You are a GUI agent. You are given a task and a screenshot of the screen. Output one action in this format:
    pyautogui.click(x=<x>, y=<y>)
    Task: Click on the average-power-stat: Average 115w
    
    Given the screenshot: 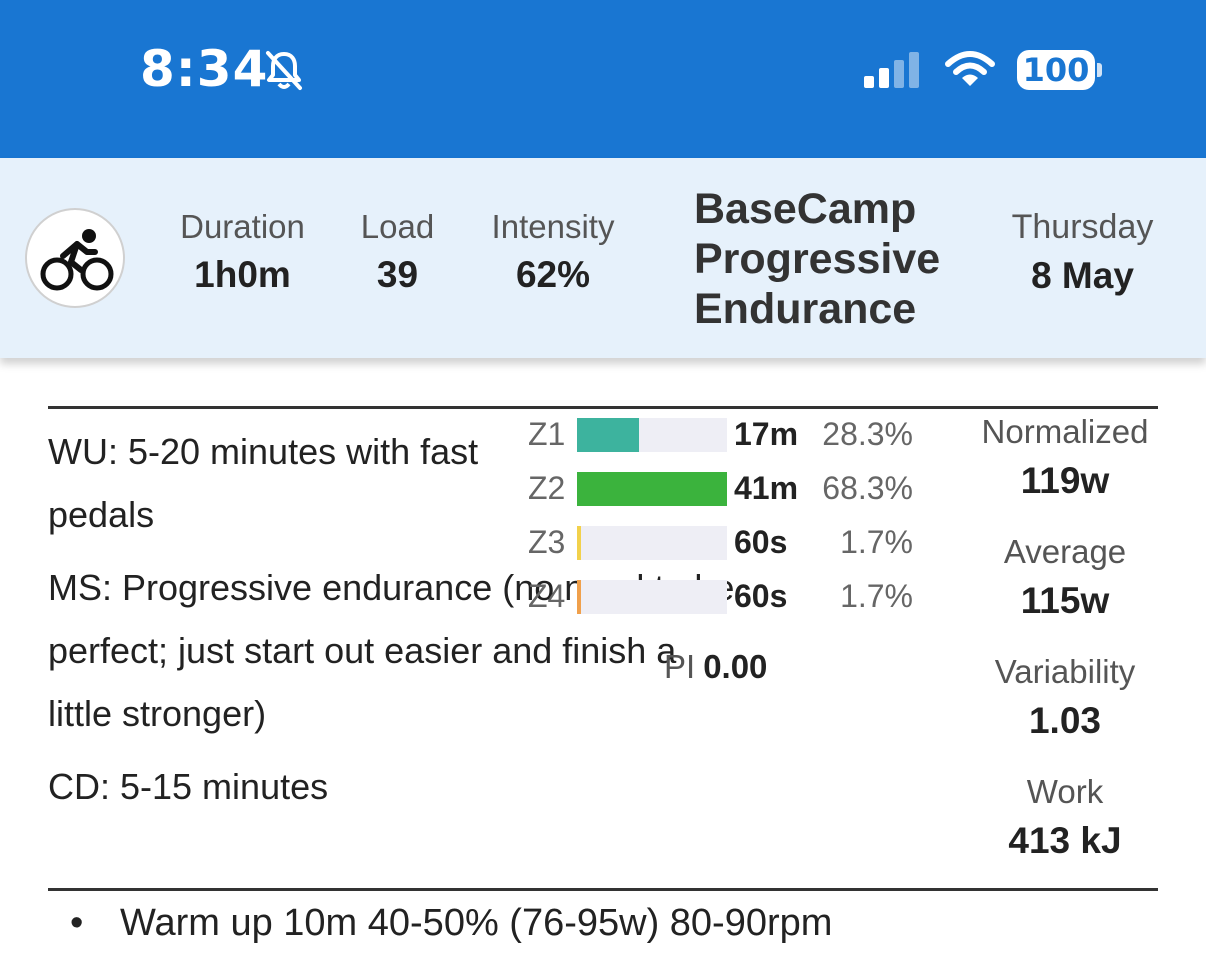 What is the action you would take?
    pyautogui.click(x=1065, y=581)
    